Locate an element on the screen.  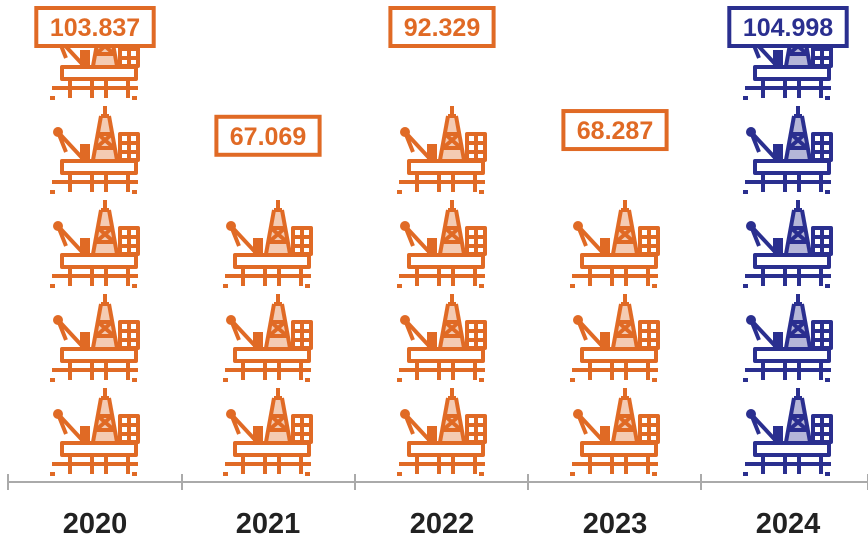
icon-column-2024 is located at coordinates (787, 238).